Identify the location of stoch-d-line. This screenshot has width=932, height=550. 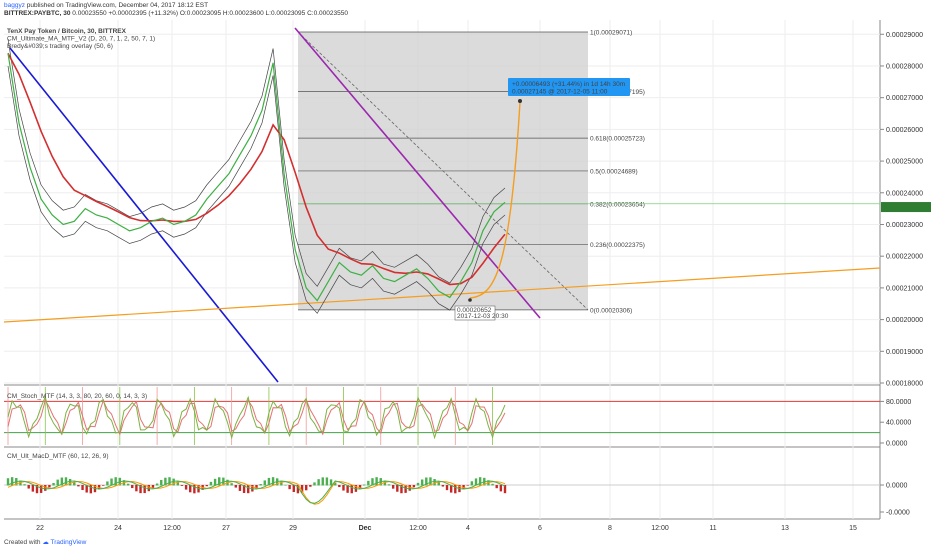
(256, 417).